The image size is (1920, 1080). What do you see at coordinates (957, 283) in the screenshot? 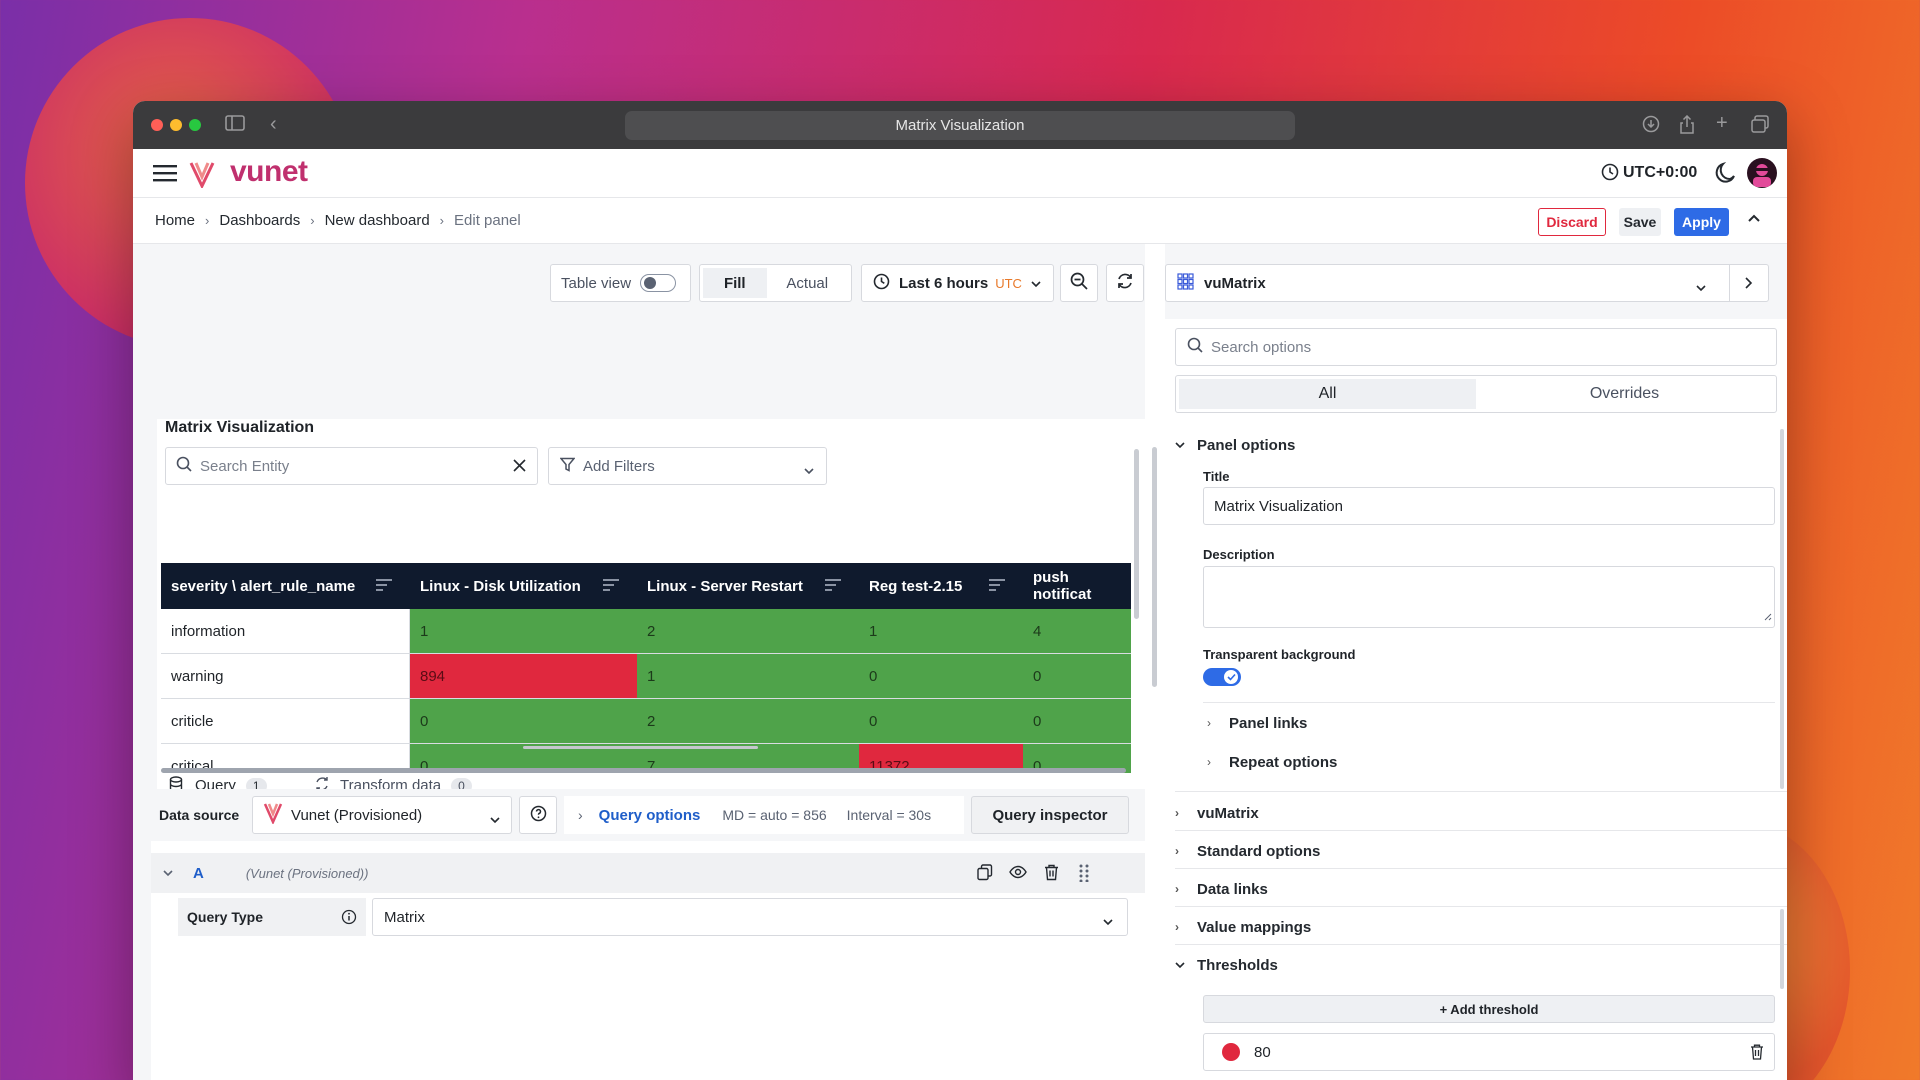
I see `time-range-picker: Last 6 hours UTC` at bounding box center [957, 283].